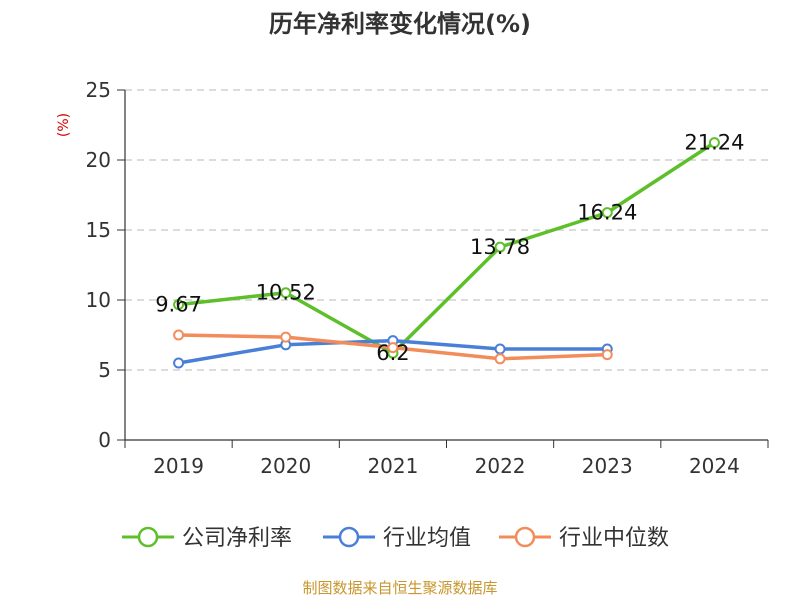 Image resolution: width=800 pixels, height=600 pixels. What do you see at coordinates (614, 538) in the screenshot?
I see `legend-label-2: 行业中位数` at bounding box center [614, 538].